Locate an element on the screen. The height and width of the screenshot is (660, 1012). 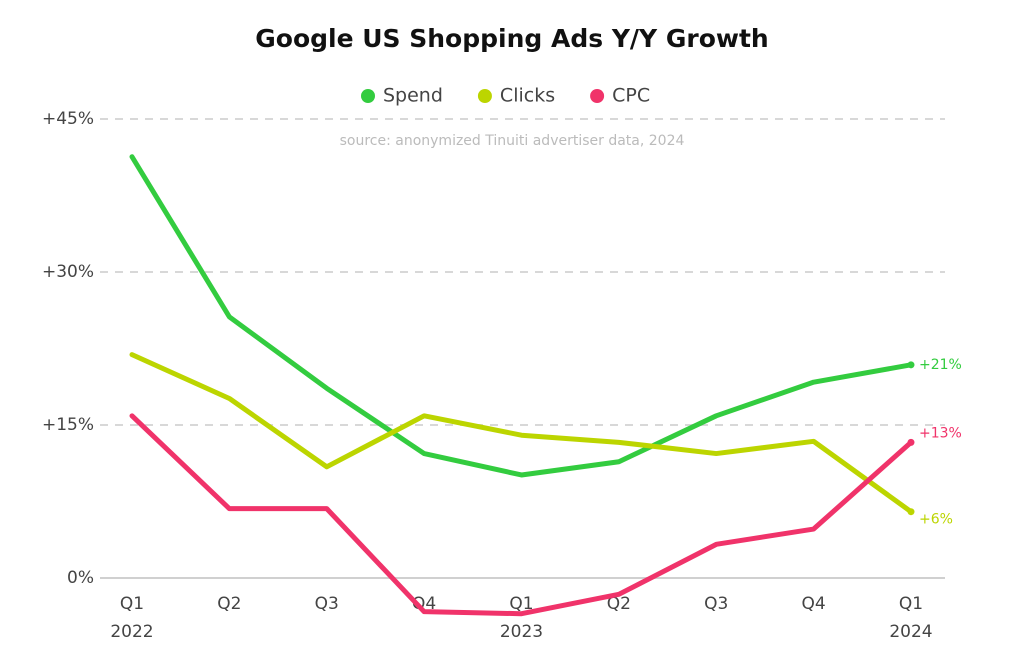
y-tick-label: 0% is located at coordinates (80, 578).